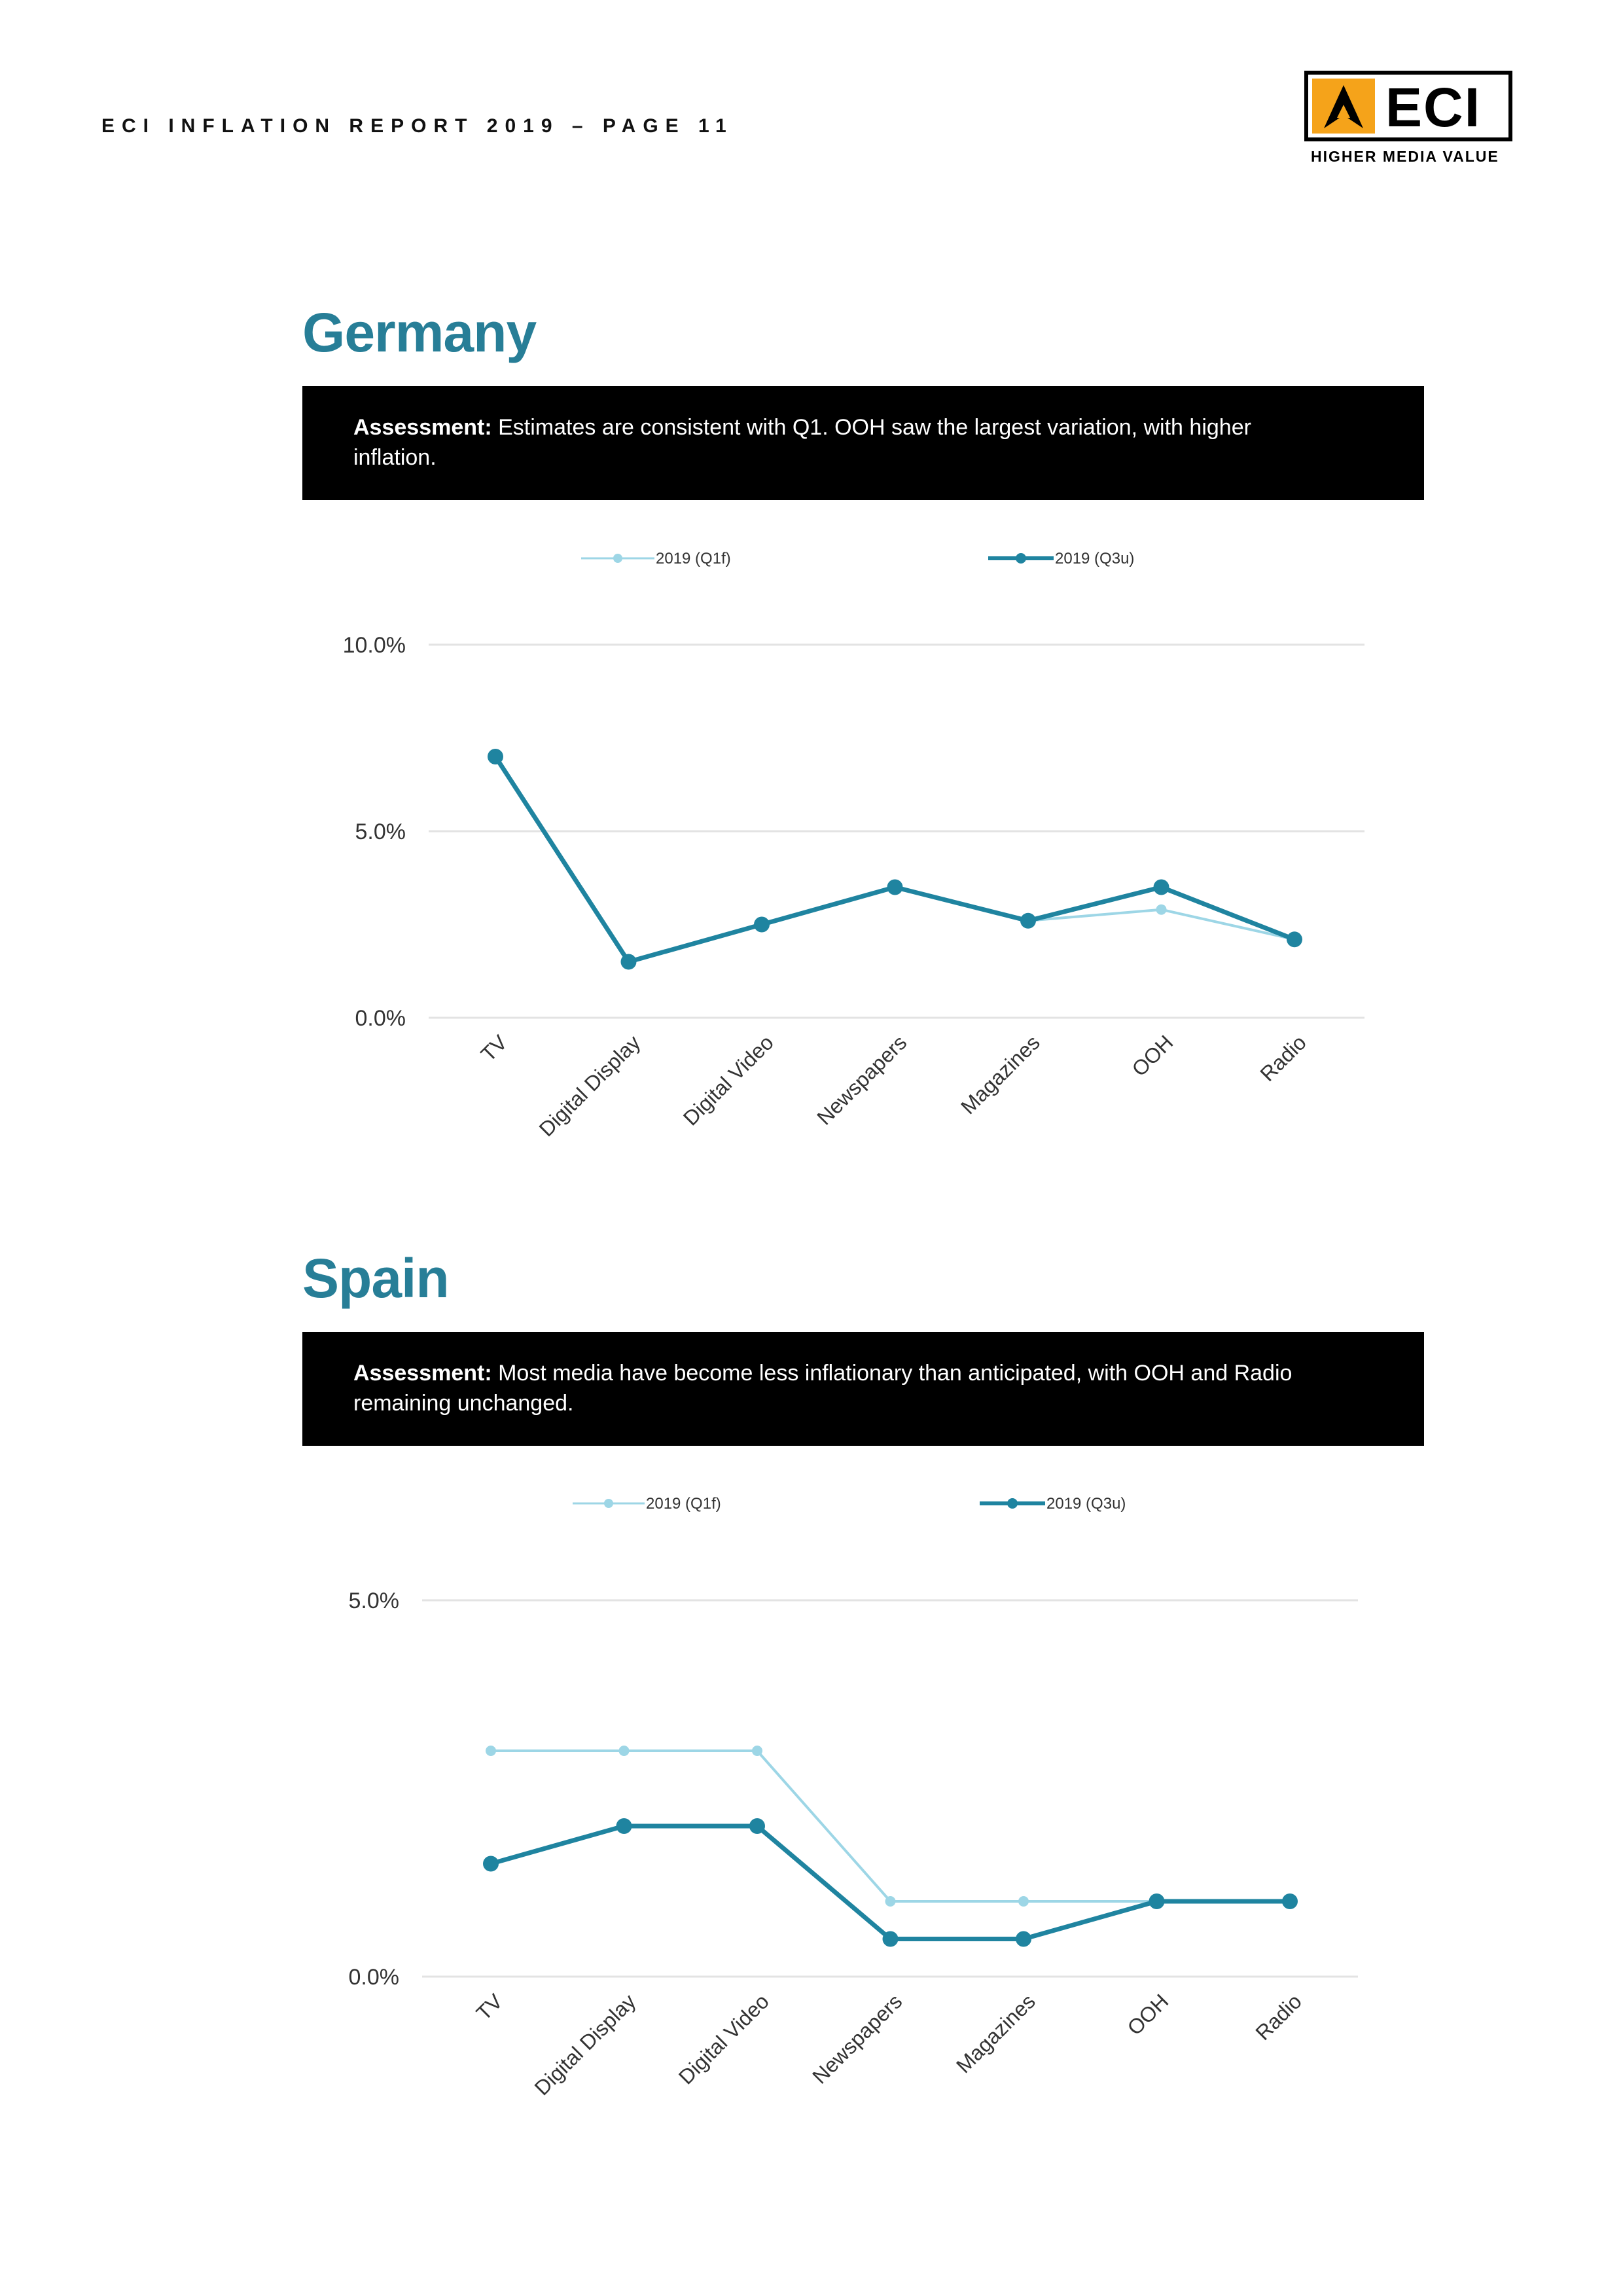  I want to click on eci-logo: ECI HIGHER MEDIA VALUE, so click(1409, 123).